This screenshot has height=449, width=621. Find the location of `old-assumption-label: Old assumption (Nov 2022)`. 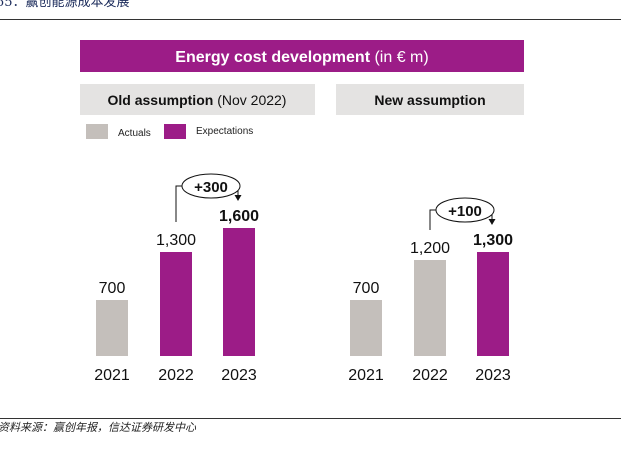

old-assumption-label: Old assumption (Nov 2022) is located at coordinates (197, 100).